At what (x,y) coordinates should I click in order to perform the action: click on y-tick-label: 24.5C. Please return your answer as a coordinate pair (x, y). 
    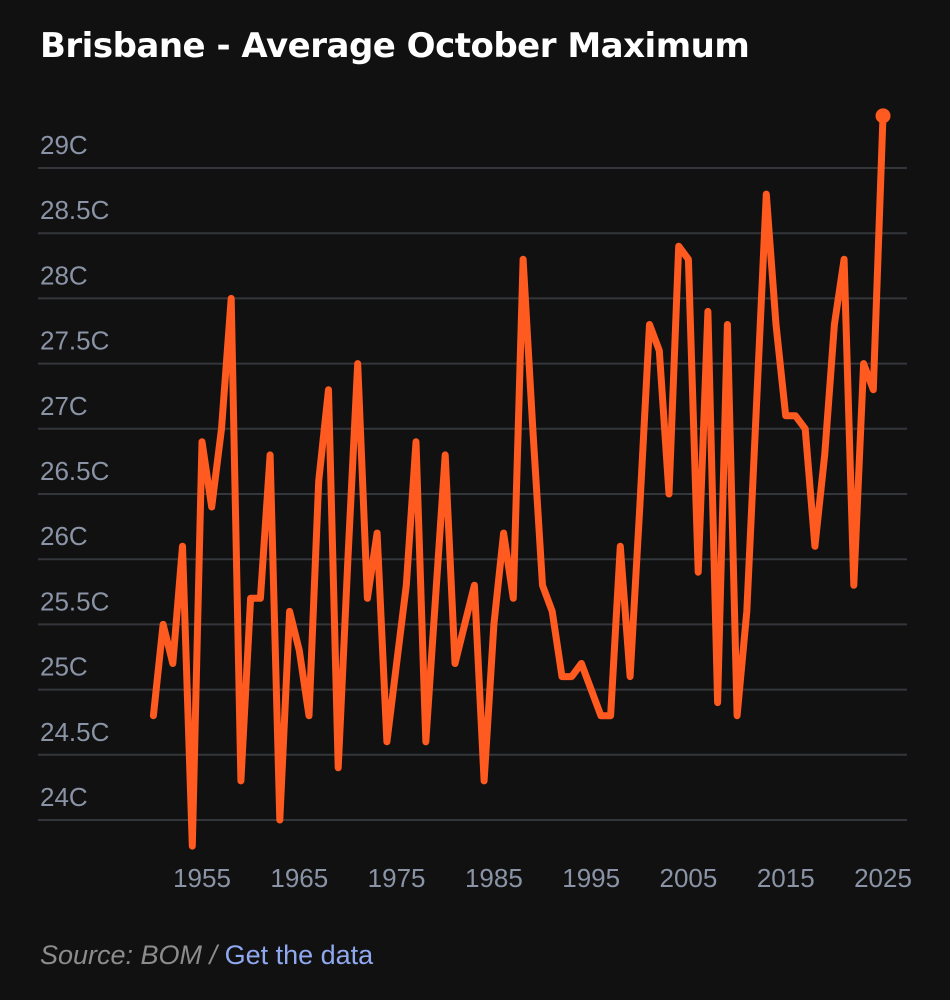
    Looking at the image, I should click on (74, 732).